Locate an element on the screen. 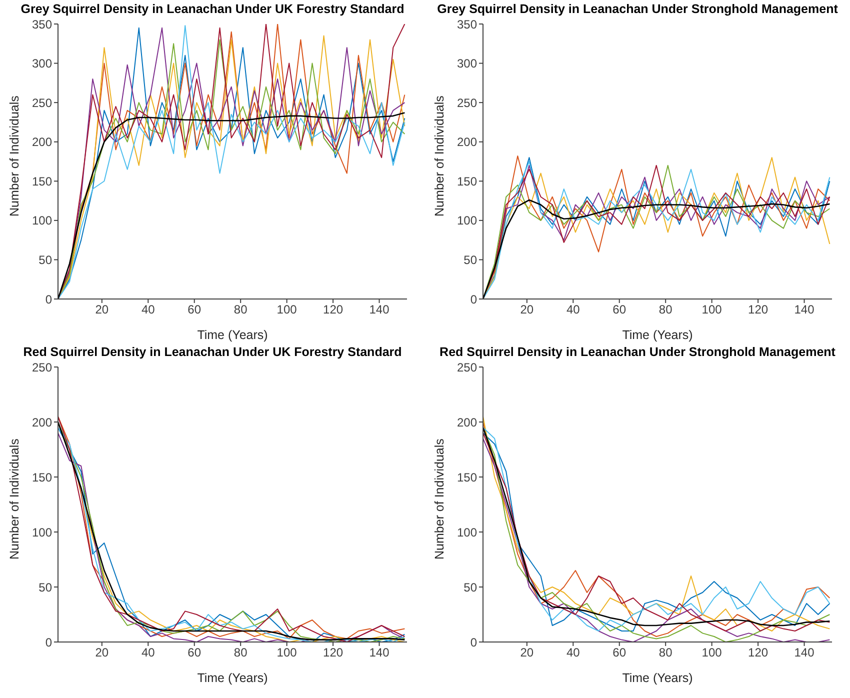  chart-title: Red Squirrel Density in Leanachan Under UK Forestry Standard is located at coordinates (212, 352).